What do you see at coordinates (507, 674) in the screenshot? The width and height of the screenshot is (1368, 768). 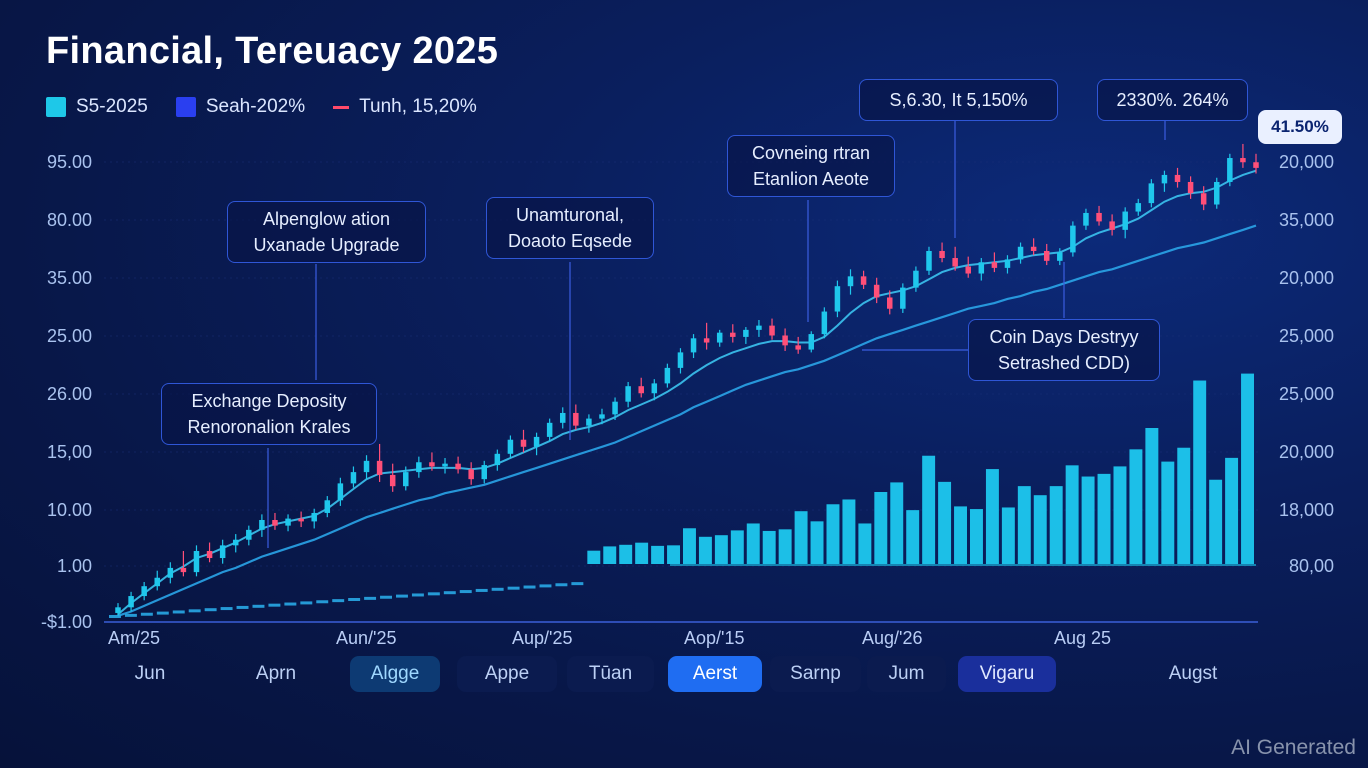 I see `tab-appe: Appe` at bounding box center [507, 674].